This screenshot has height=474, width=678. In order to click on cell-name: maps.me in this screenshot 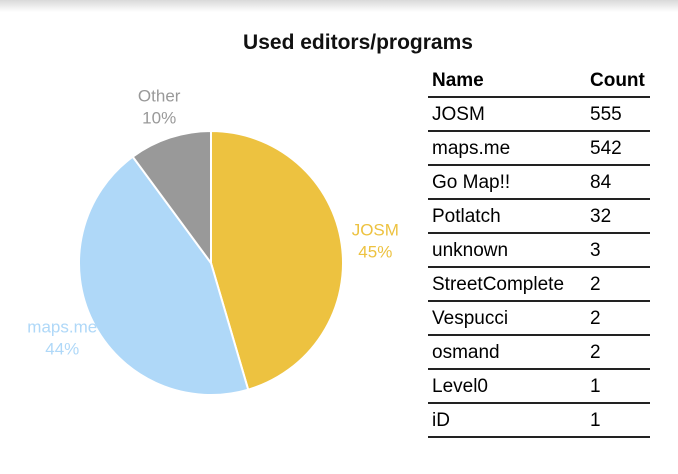, I will do `click(507, 148)`.